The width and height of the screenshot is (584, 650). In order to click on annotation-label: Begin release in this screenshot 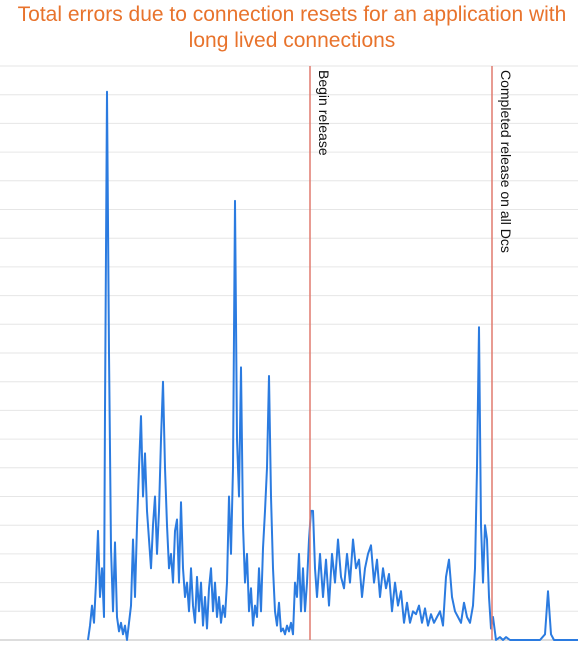, I will do `click(324, 113)`.